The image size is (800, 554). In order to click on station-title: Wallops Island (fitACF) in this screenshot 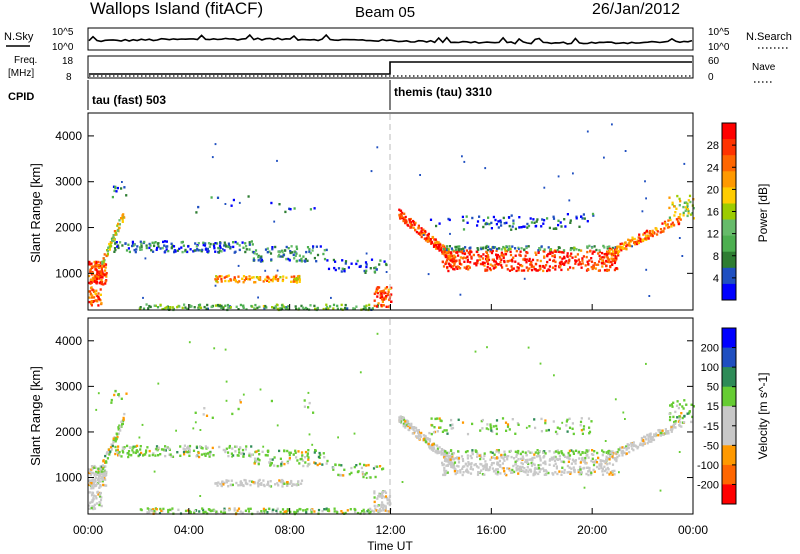, I will do `click(176, 9)`.